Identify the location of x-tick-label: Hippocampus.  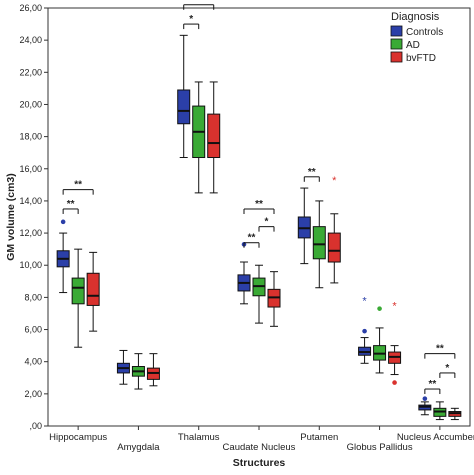
(78, 437).